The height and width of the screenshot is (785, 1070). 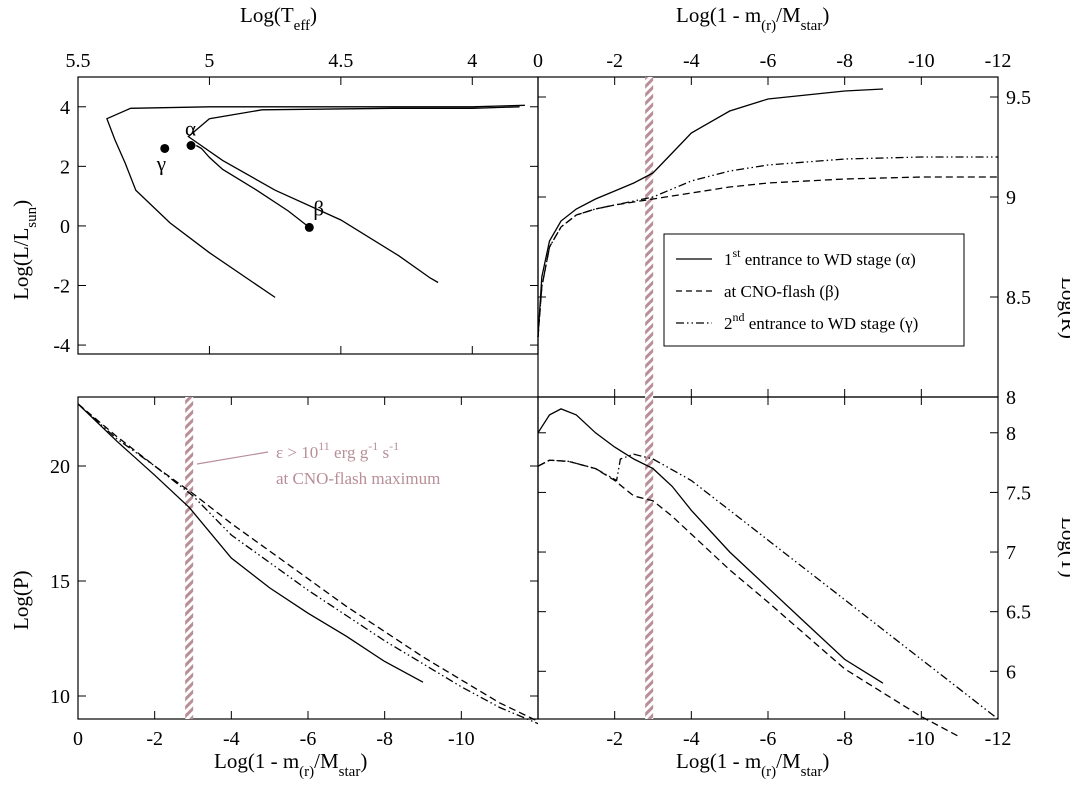 I want to click on legend-box, so click(x=814, y=290).